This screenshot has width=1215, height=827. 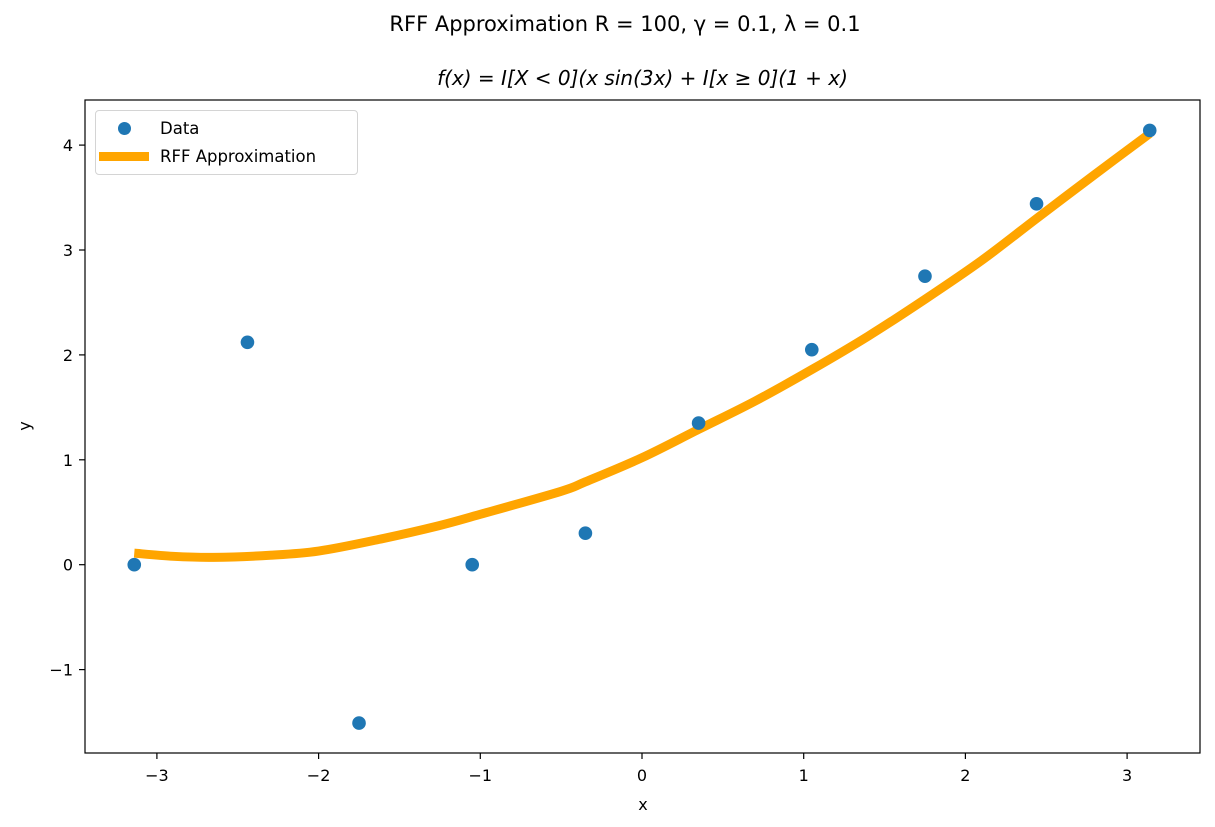 What do you see at coordinates (124, 156) in the screenshot?
I see `line-marker-icon` at bounding box center [124, 156].